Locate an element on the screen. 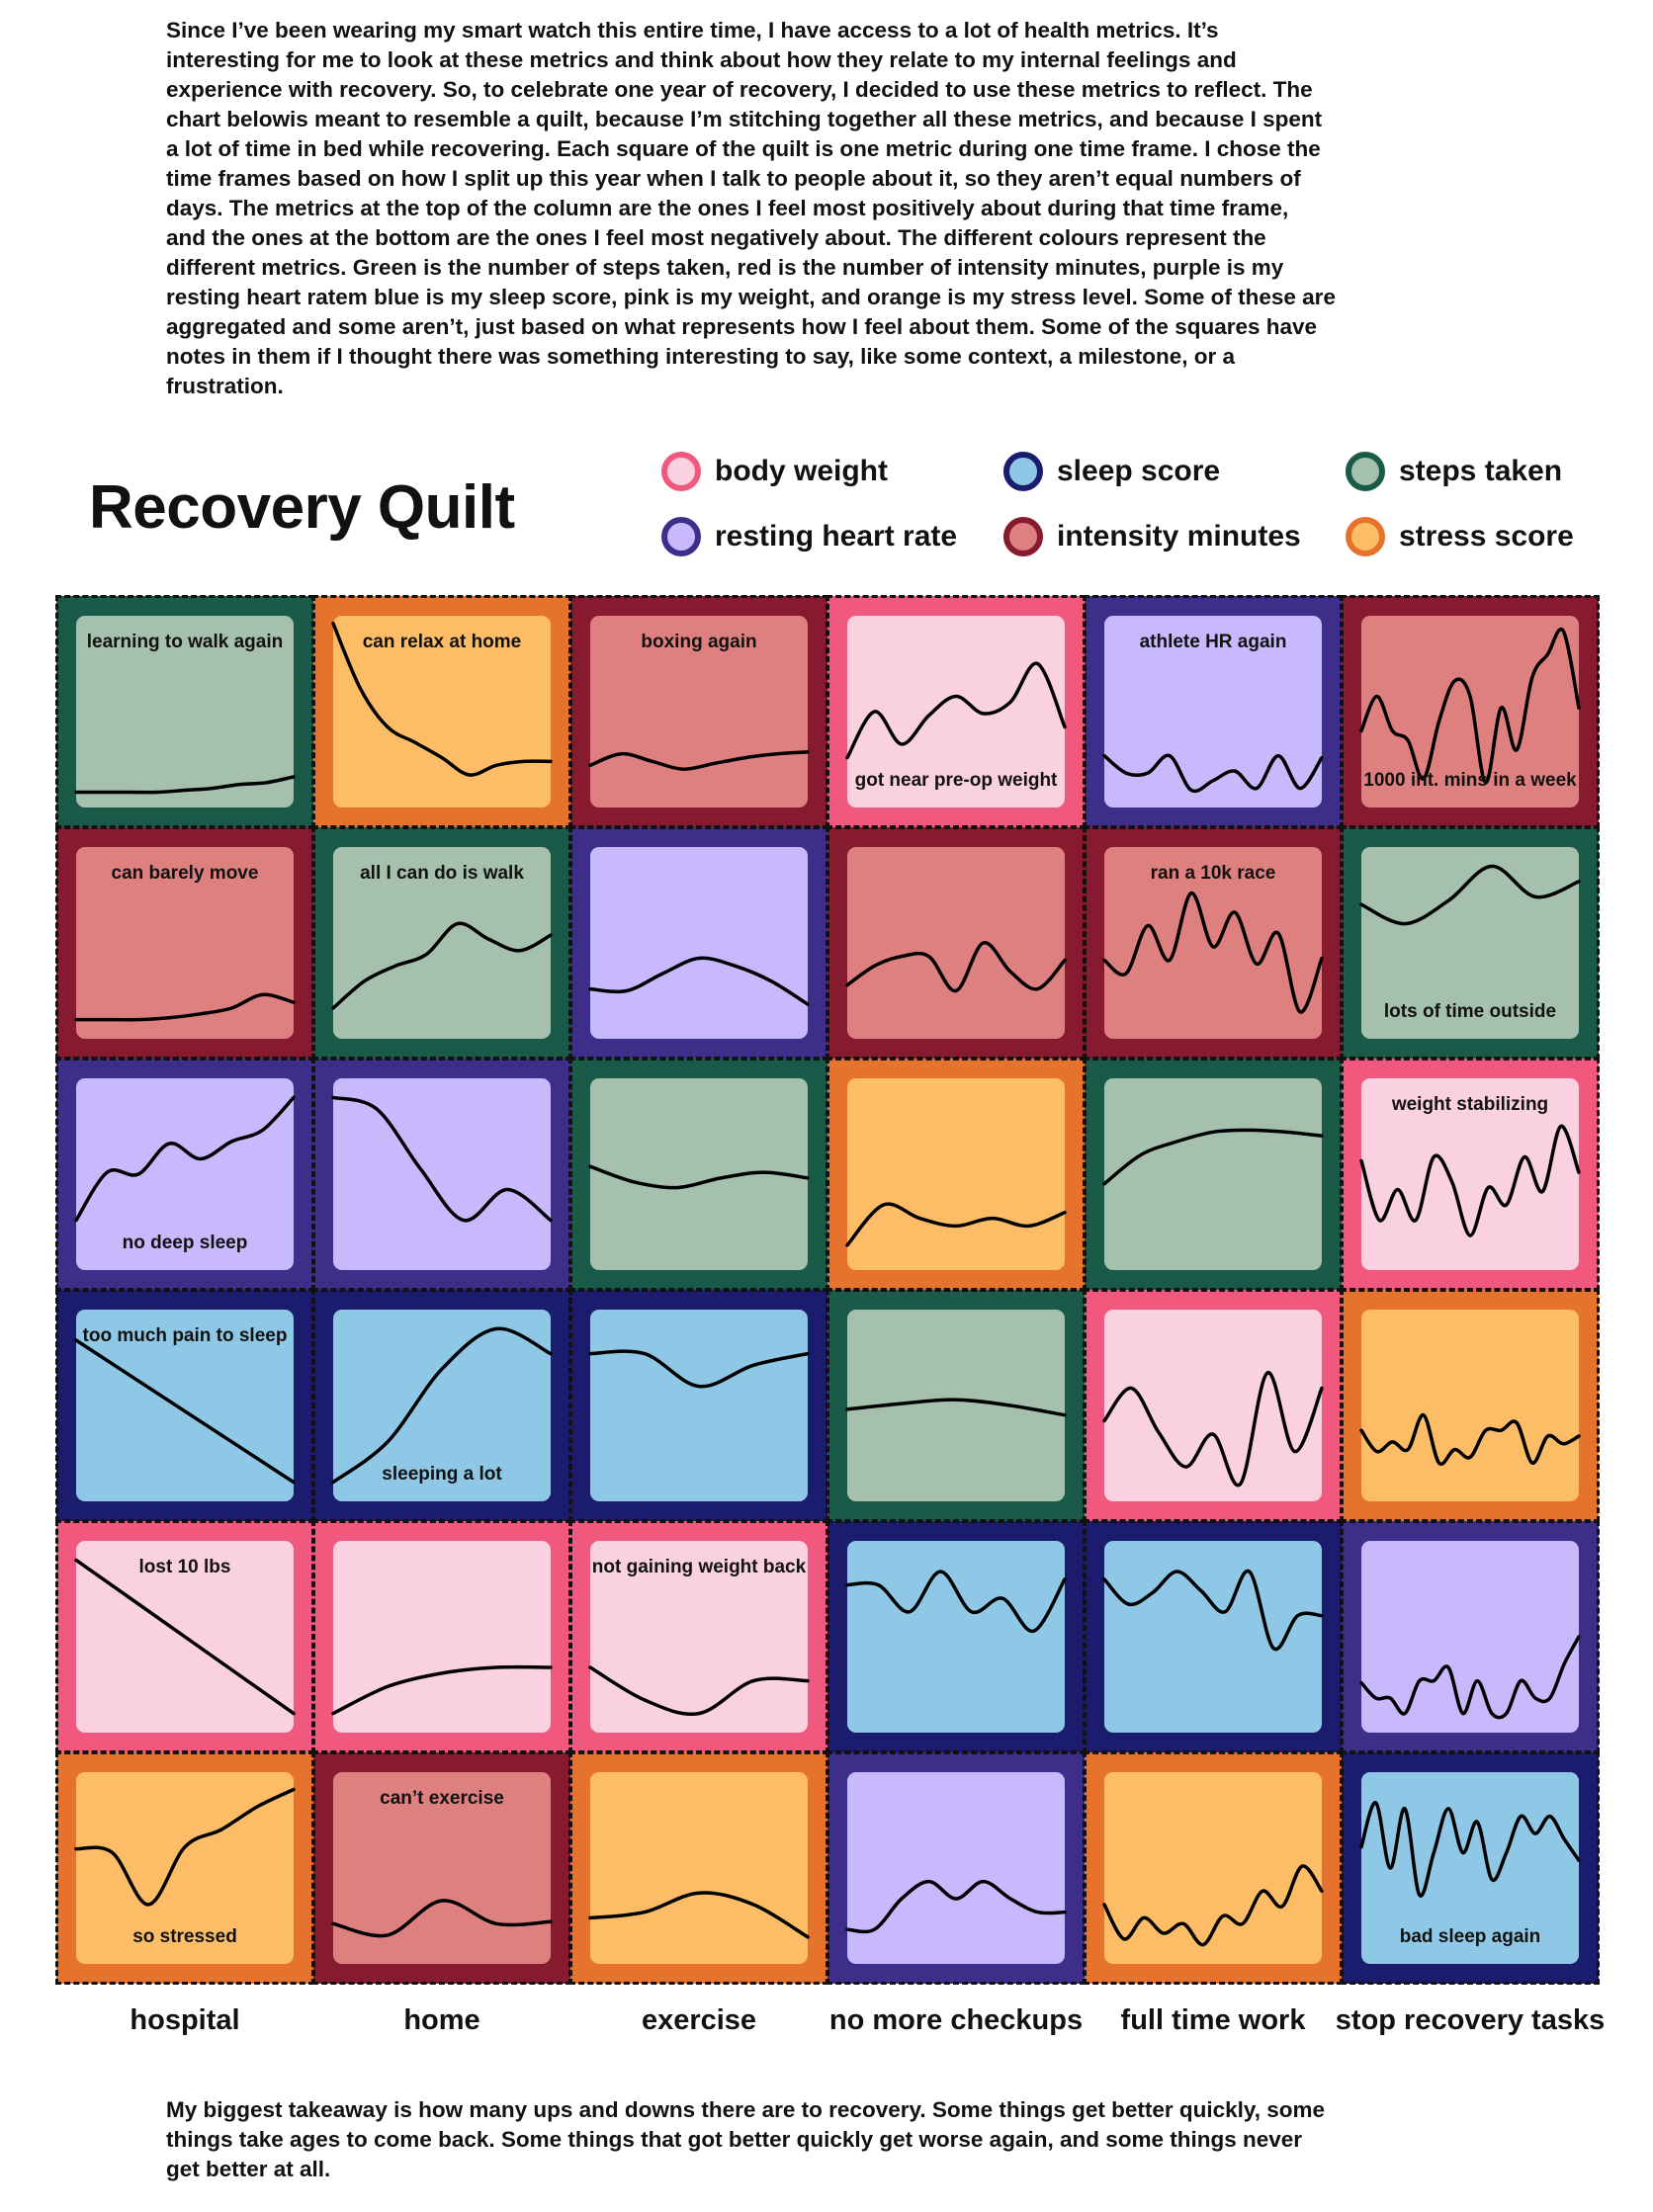 This screenshot has height=2212, width=1653. square-note: boxing again is located at coordinates (699, 642).